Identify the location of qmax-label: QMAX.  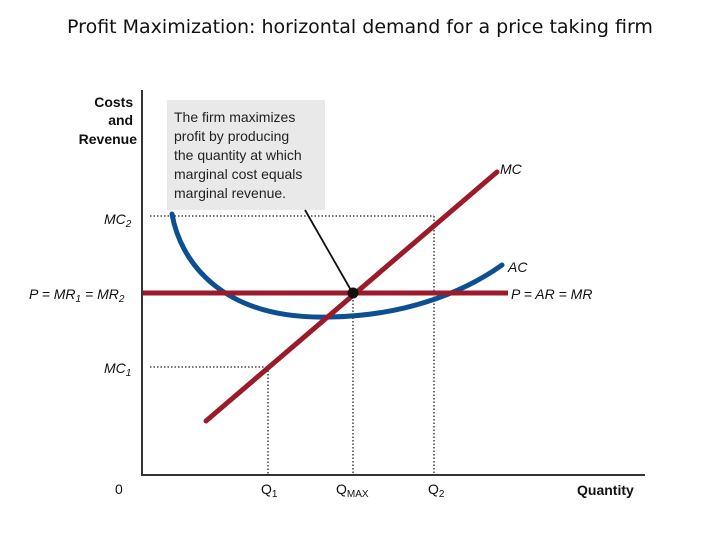
(352, 490).